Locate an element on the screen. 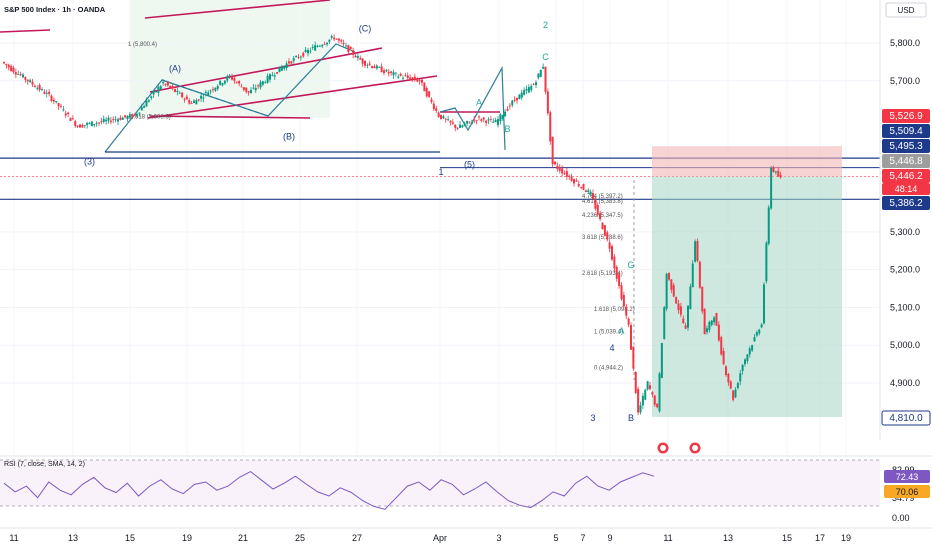 The width and height of the screenshot is (932, 555). time-tick-label: 17 is located at coordinates (820, 538).